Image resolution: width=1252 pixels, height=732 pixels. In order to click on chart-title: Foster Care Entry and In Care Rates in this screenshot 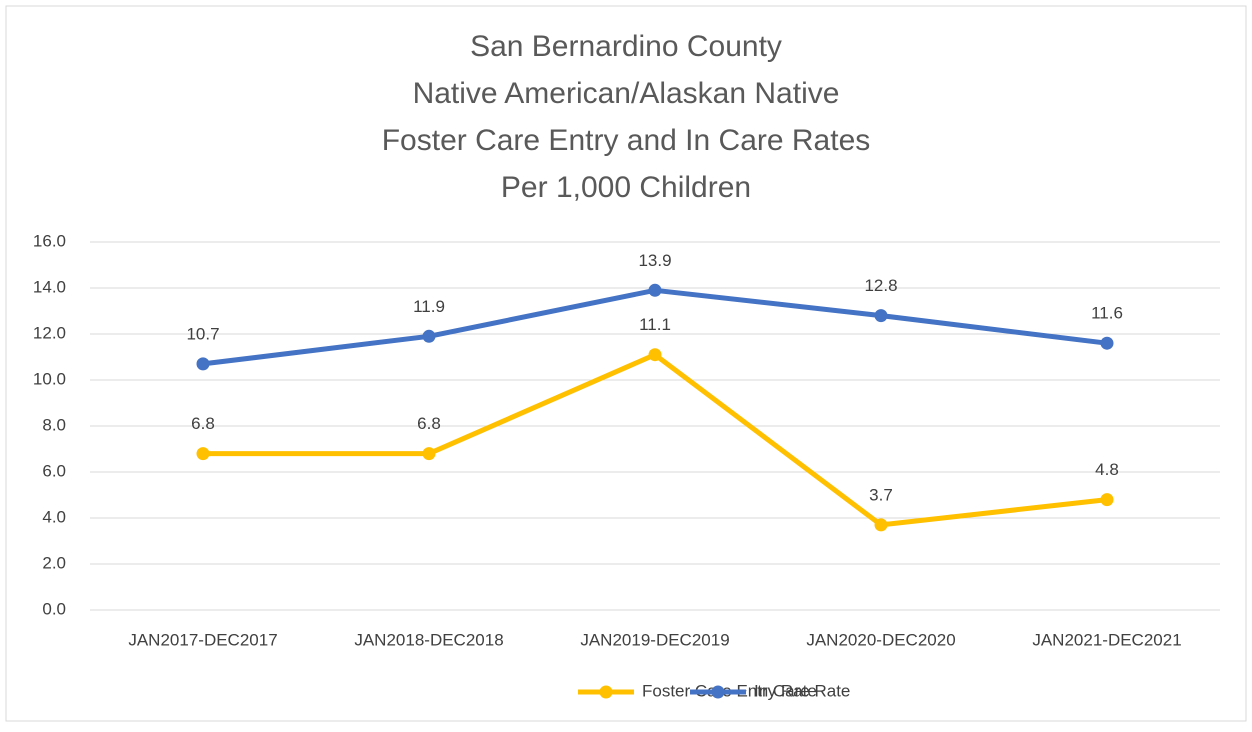, I will do `click(626, 140)`.